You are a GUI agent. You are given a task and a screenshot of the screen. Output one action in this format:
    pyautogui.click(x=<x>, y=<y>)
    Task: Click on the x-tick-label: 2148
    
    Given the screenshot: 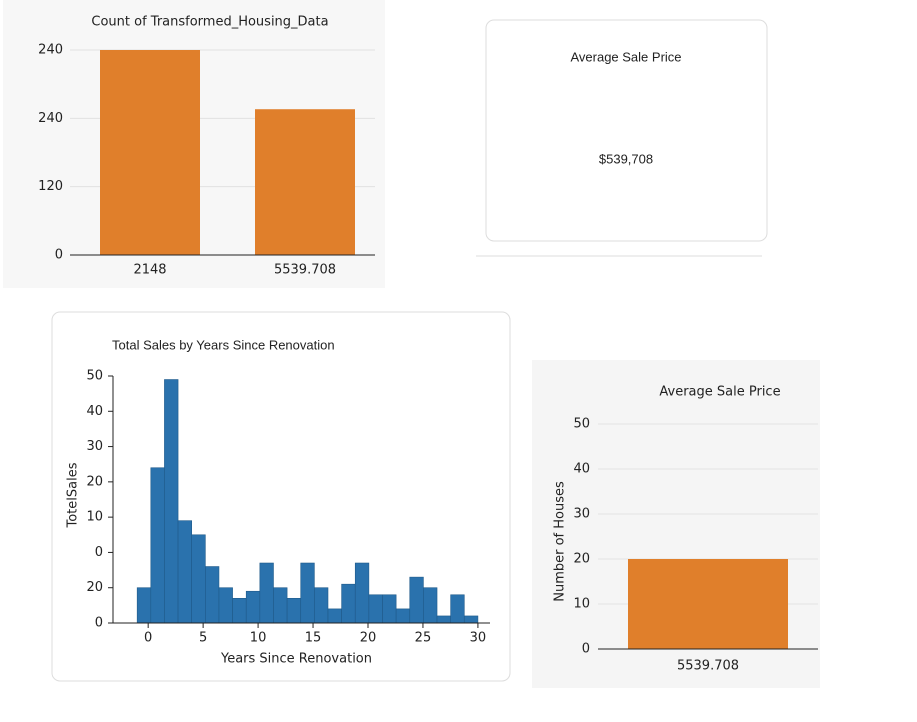 What is the action you would take?
    pyautogui.click(x=149, y=270)
    